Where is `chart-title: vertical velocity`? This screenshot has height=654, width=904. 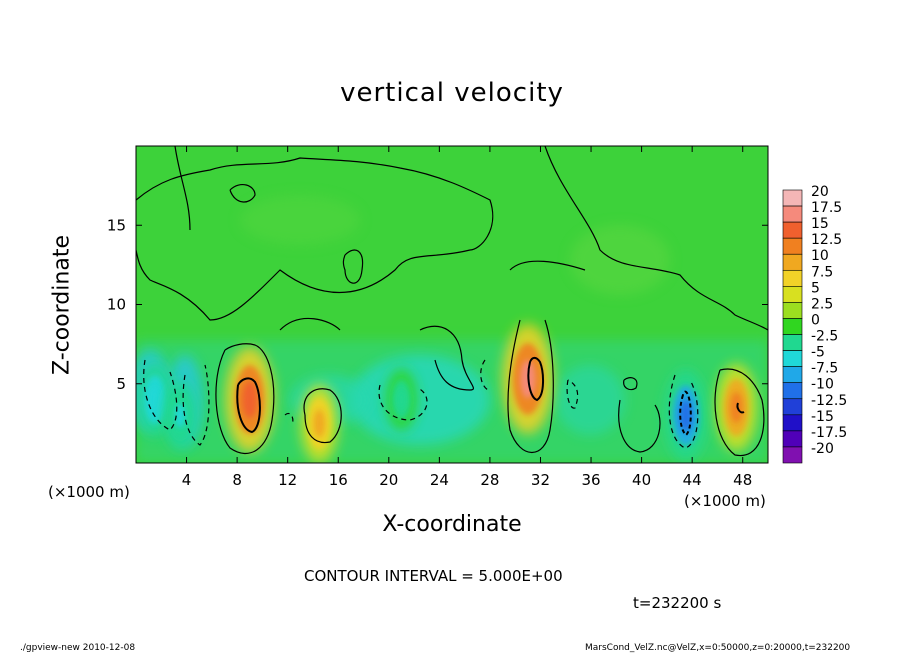 chart-title: vertical velocity is located at coordinates (452, 93).